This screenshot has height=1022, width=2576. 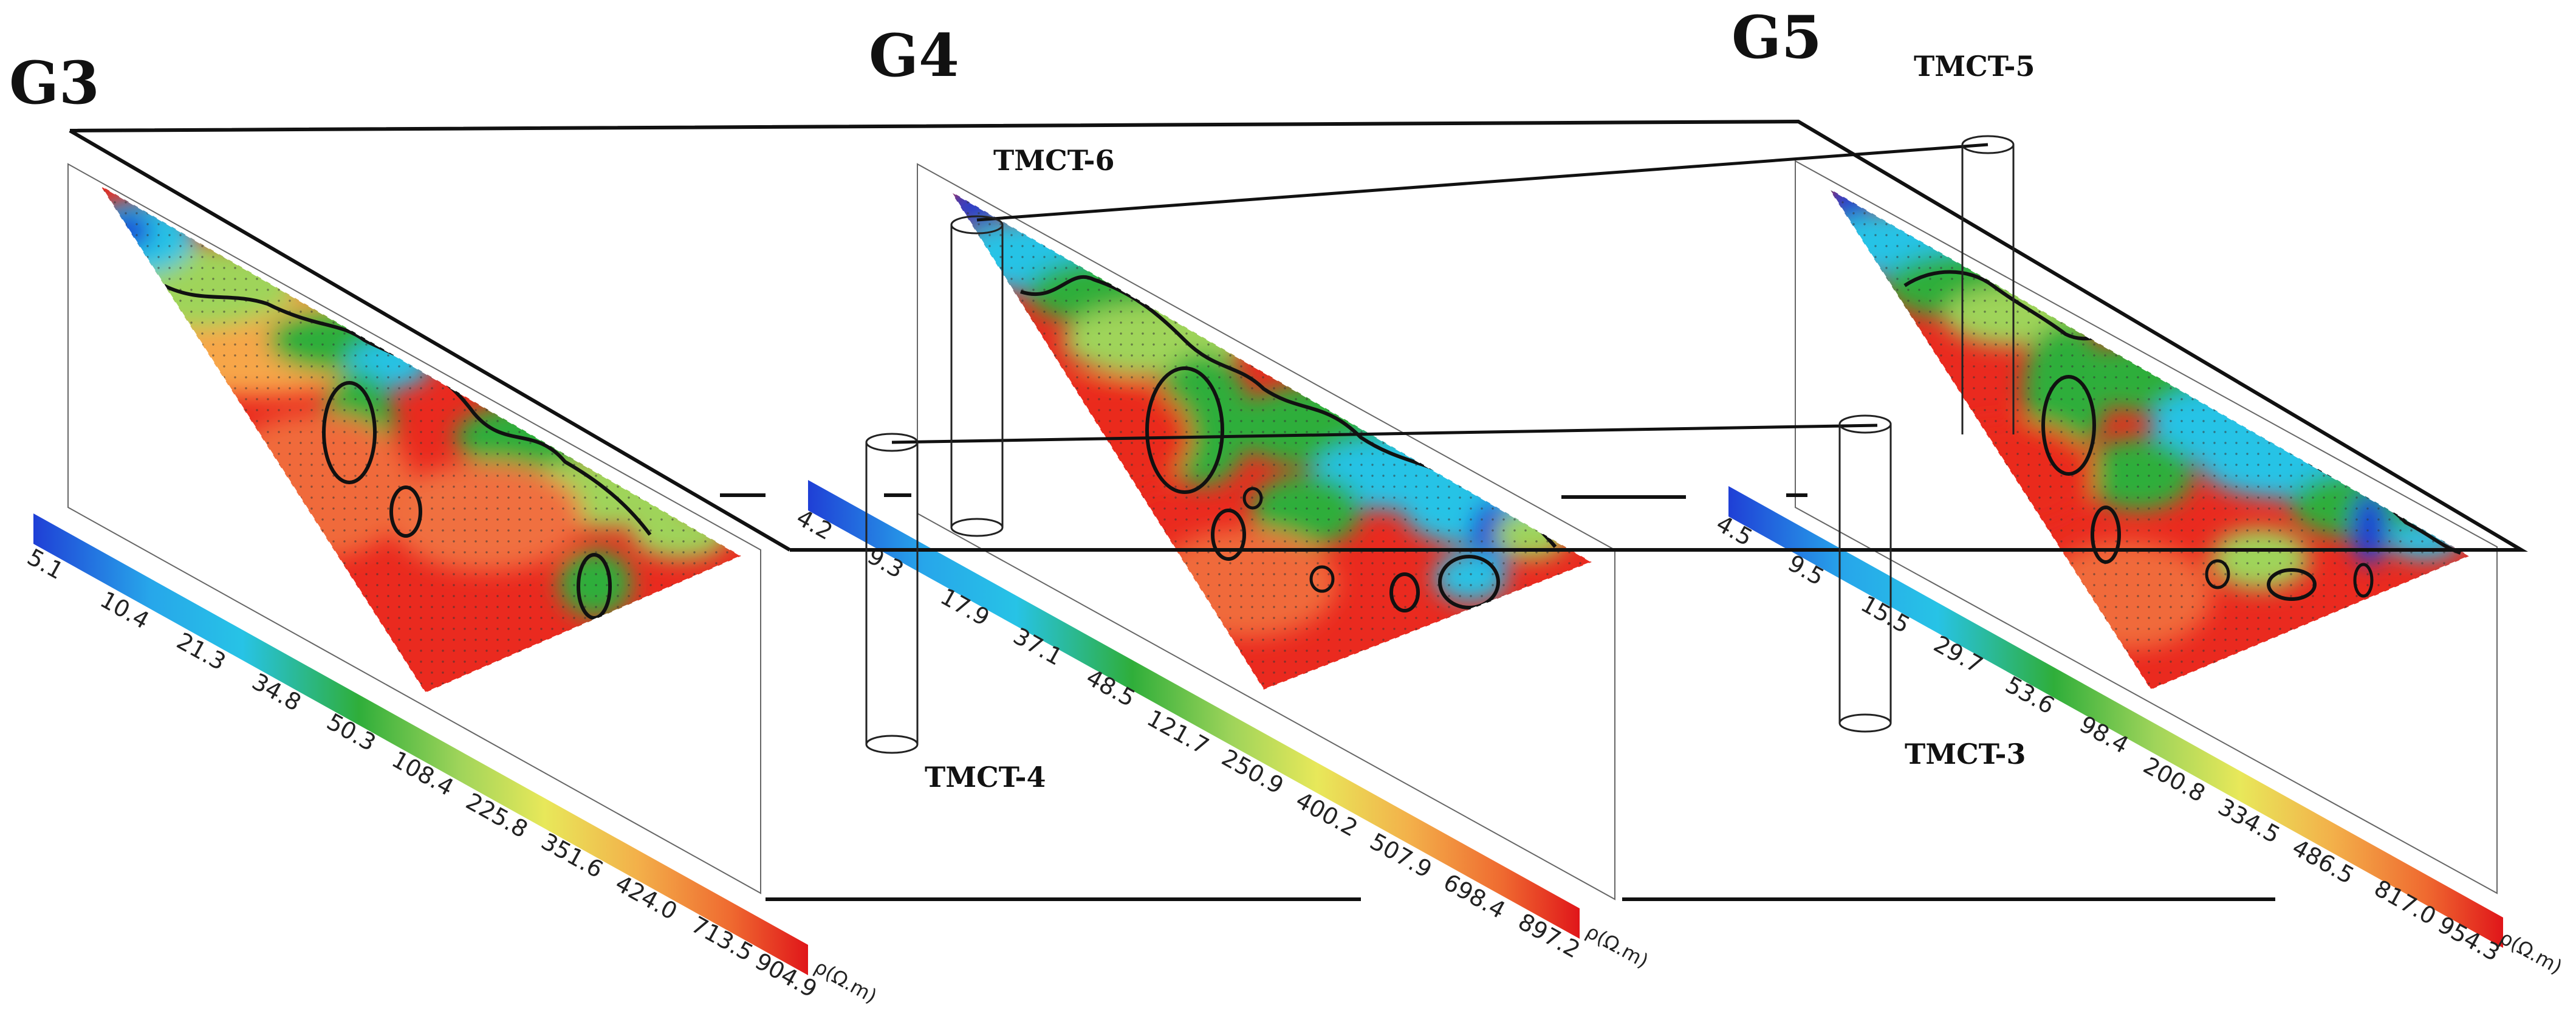 I want to click on well-label-tmct-4: TMCT-4, so click(x=986, y=778).